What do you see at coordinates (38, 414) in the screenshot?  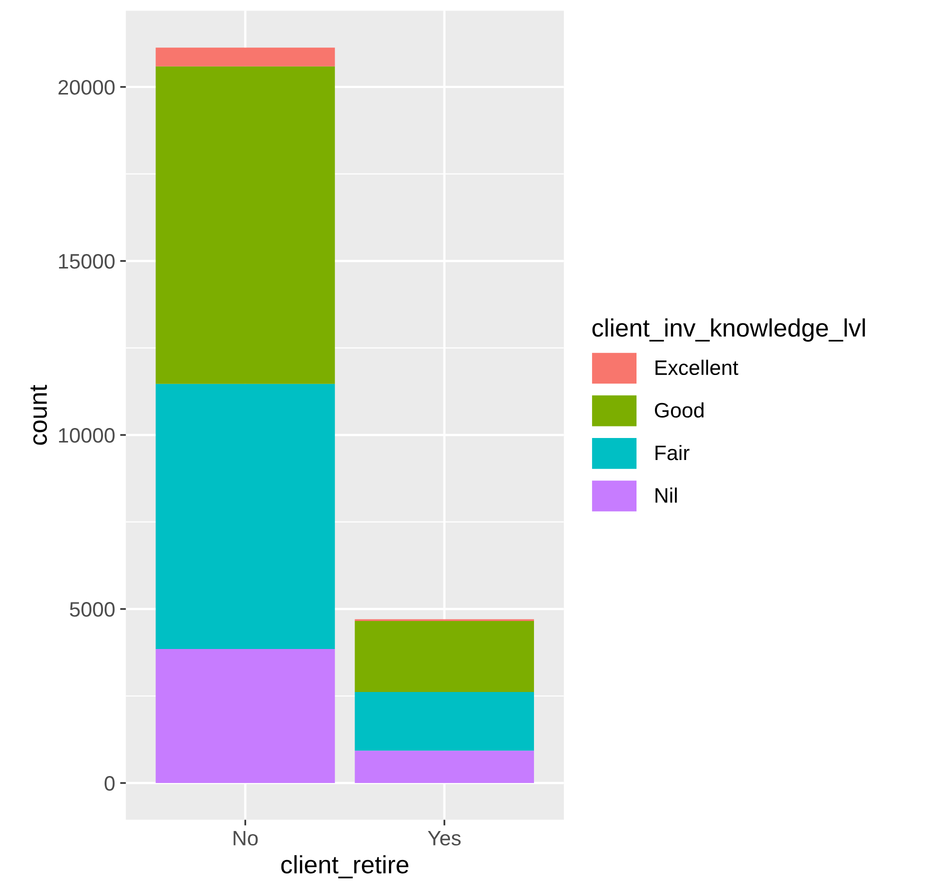 I see `y-axis-title: count` at bounding box center [38, 414].